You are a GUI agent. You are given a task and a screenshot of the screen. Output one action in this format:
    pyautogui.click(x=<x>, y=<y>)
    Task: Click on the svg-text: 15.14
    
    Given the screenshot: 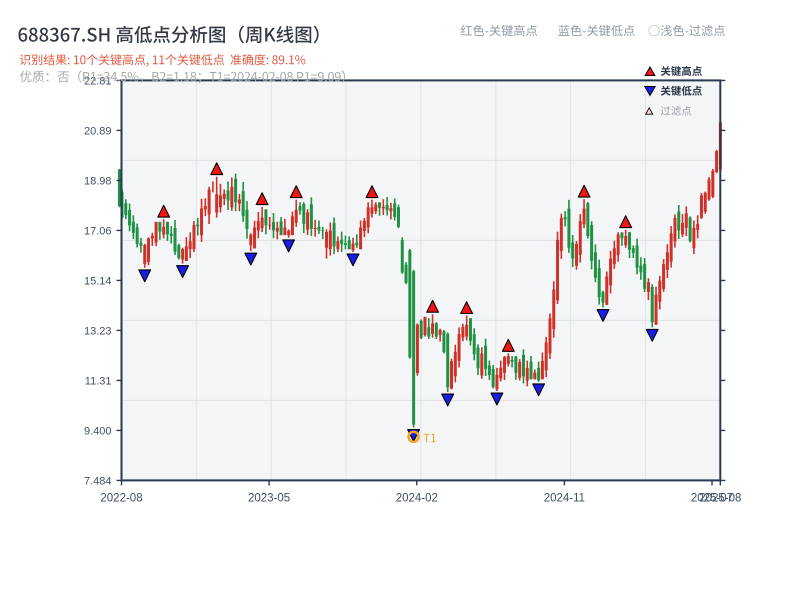 What is the action you would take?
    pyautogui.click(x=98, y=281)
    